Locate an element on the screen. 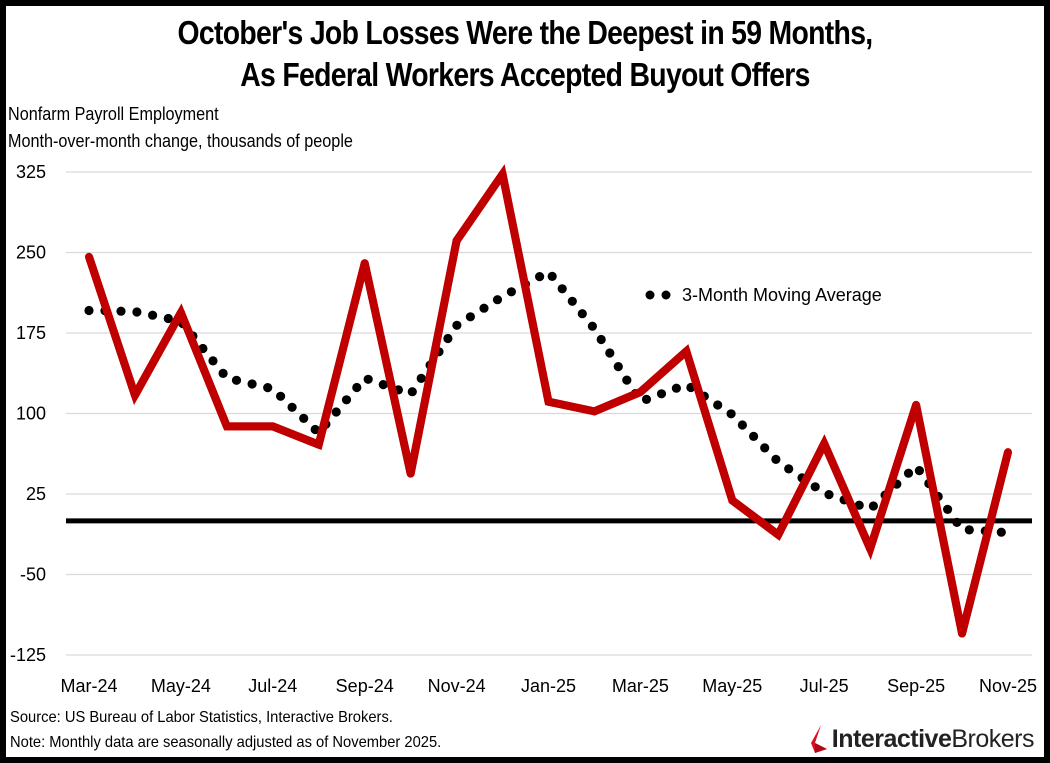 Image resolution: width=1050 pixels, height=763 pixels. y-tick-label: -125 is located at coordinates (28, 655).